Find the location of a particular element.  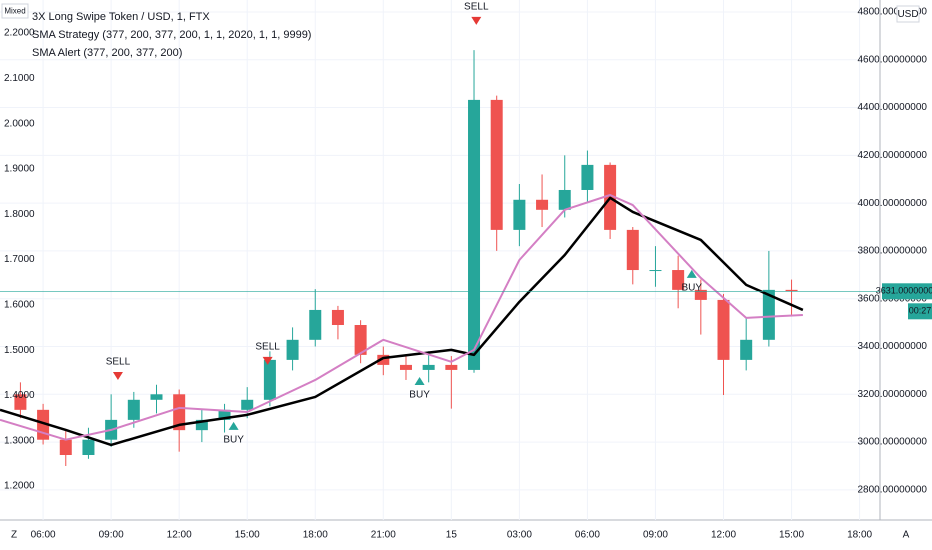

y2-tick-label: 1.8000 is located at coordinates (19, 214).